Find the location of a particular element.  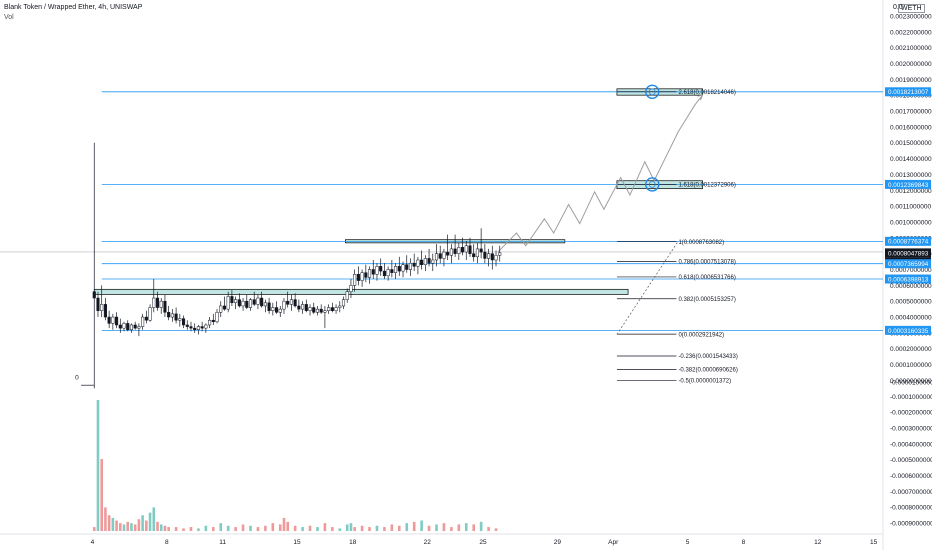

support-resistance-zone is located at coordinates (361, 291).